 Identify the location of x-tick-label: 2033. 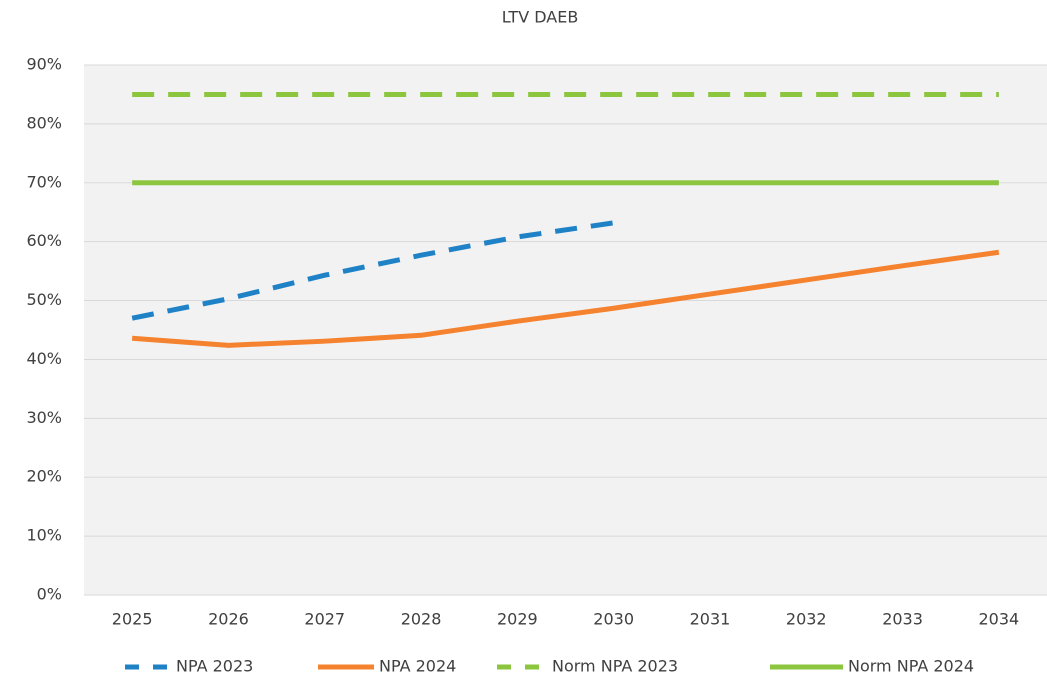
(902, 619).